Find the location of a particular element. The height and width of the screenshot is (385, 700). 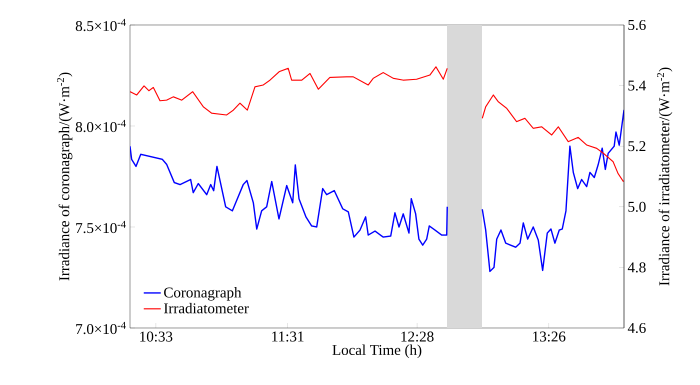

y2-tick-label: 5.0 is located at coordinates (637, 207).